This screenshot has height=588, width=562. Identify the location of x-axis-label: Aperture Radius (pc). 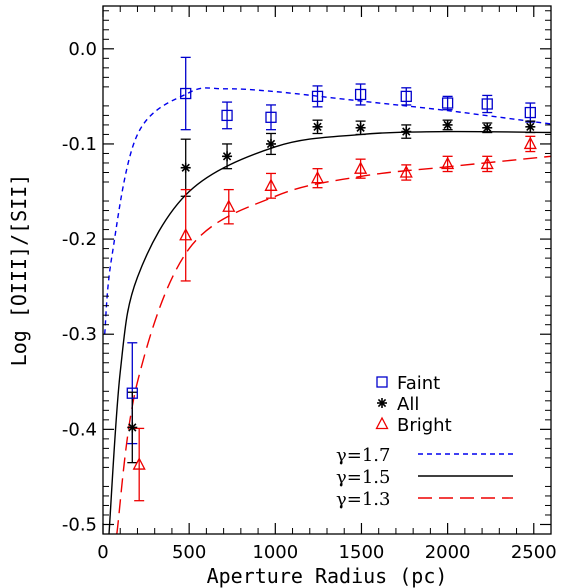
(327, 576).